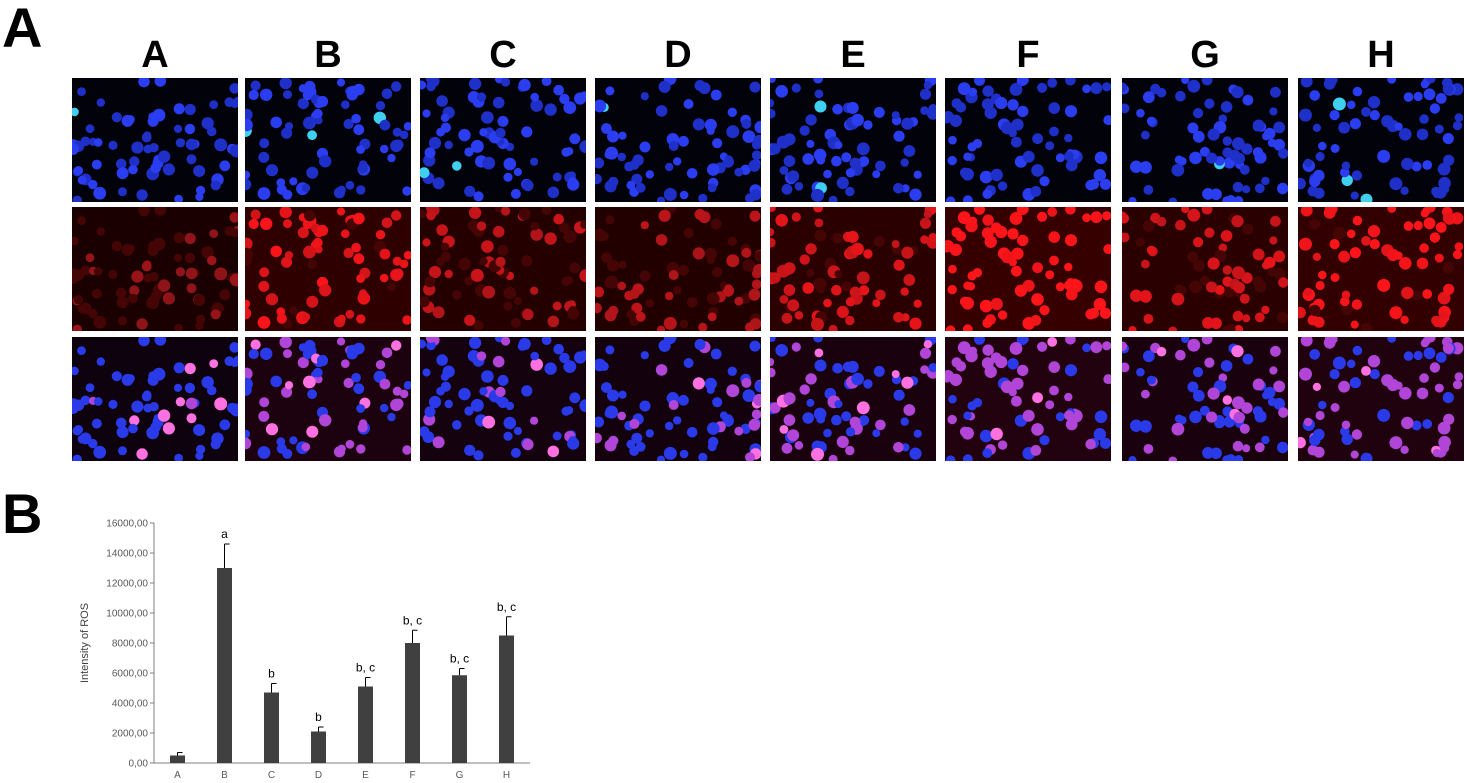  I want to click on column-label-a: A, so click(155, 55).